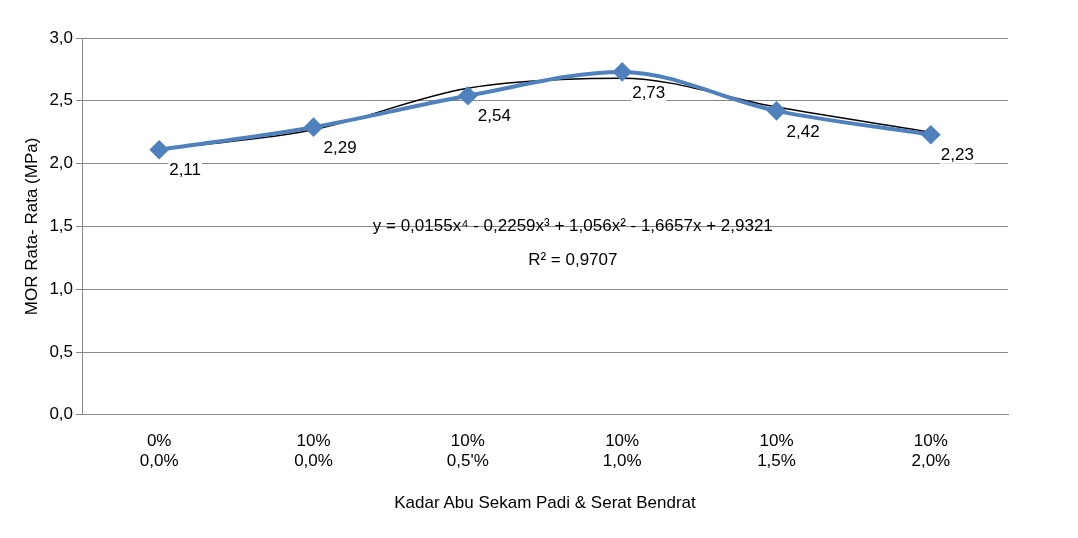  What do you see at coordinates (61, 414) in the screenshot?
I see `y-tick-label: 0,0` at bounding box center [61, 414].